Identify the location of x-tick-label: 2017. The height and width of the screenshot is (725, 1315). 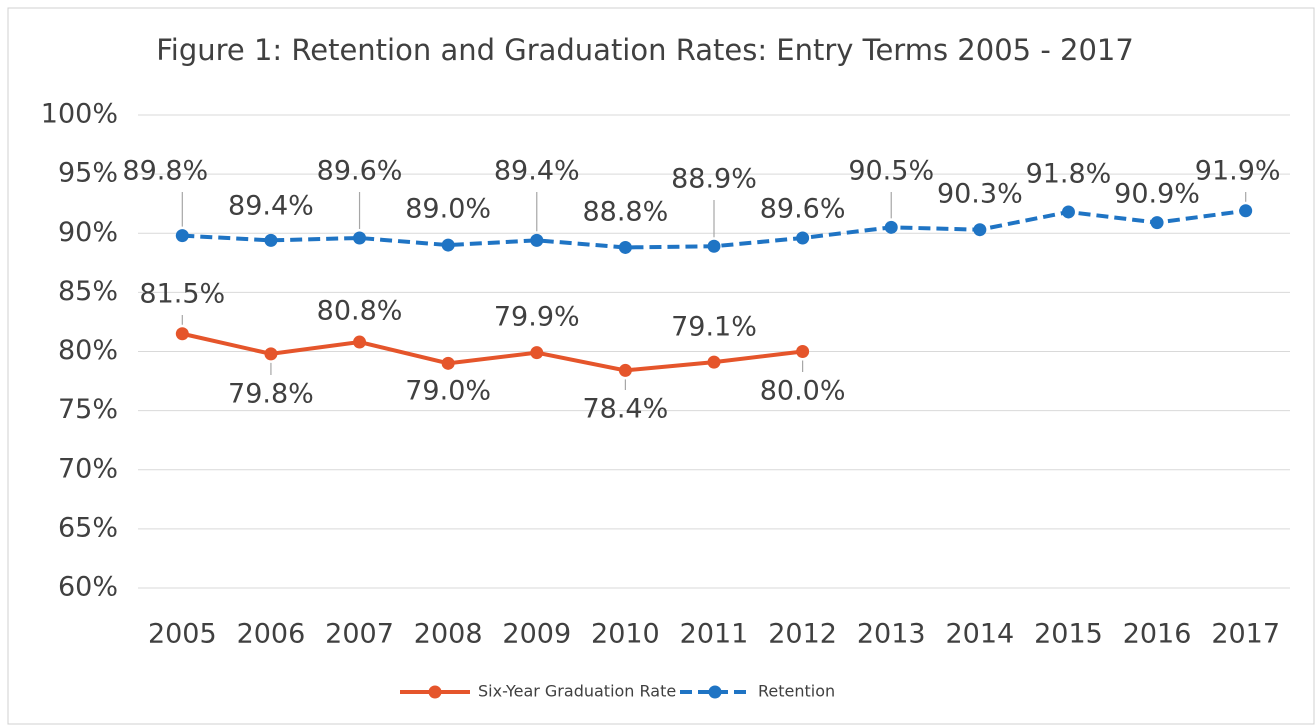
(1245, 634).